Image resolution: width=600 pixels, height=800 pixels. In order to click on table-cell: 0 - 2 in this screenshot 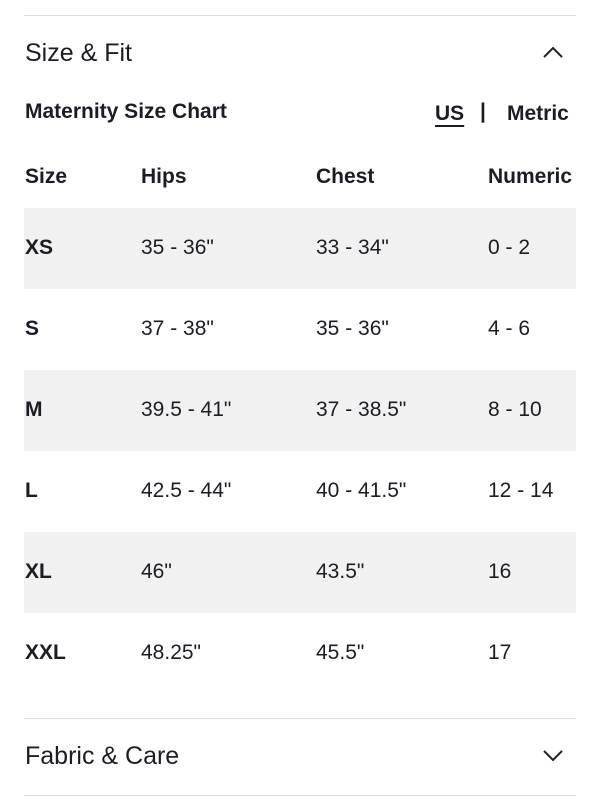, I will do `click(509, 247)`.